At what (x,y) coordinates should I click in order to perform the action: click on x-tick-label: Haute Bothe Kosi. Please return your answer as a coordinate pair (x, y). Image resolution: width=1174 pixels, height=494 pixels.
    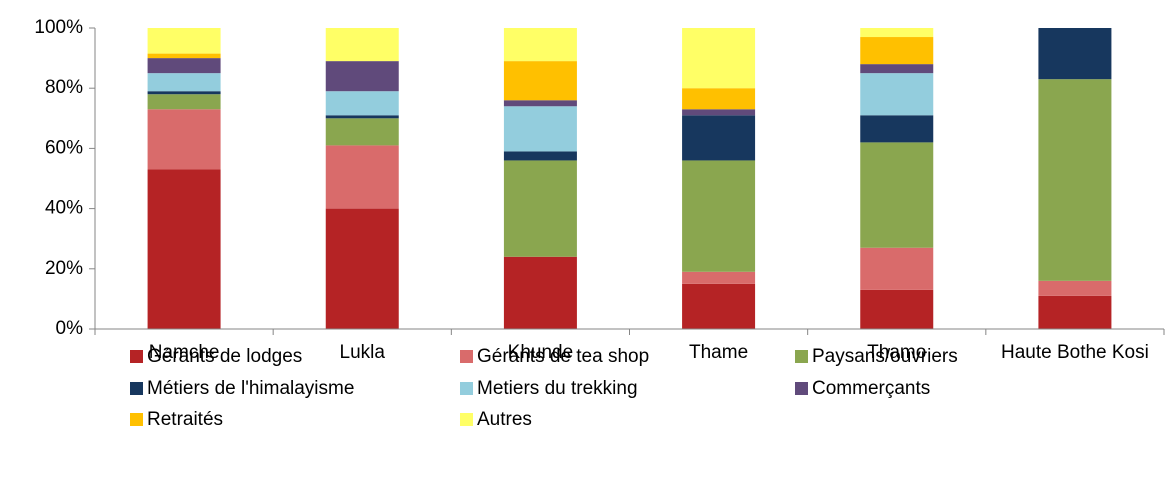
    Looking at the image, I should click on (1074, 352).